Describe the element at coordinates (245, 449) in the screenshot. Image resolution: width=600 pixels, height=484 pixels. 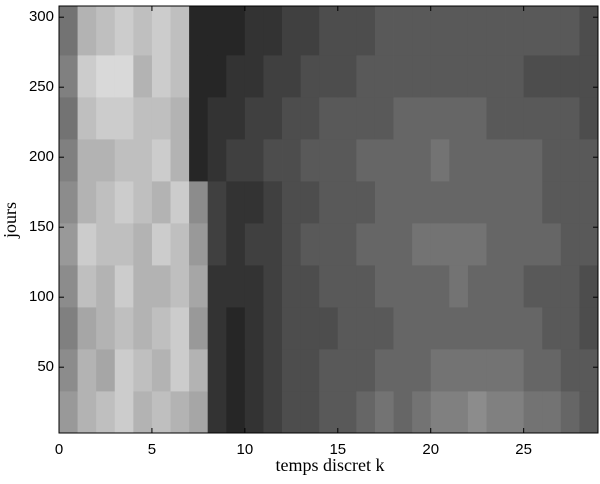
I see `x-tick-label: 10` at that location.